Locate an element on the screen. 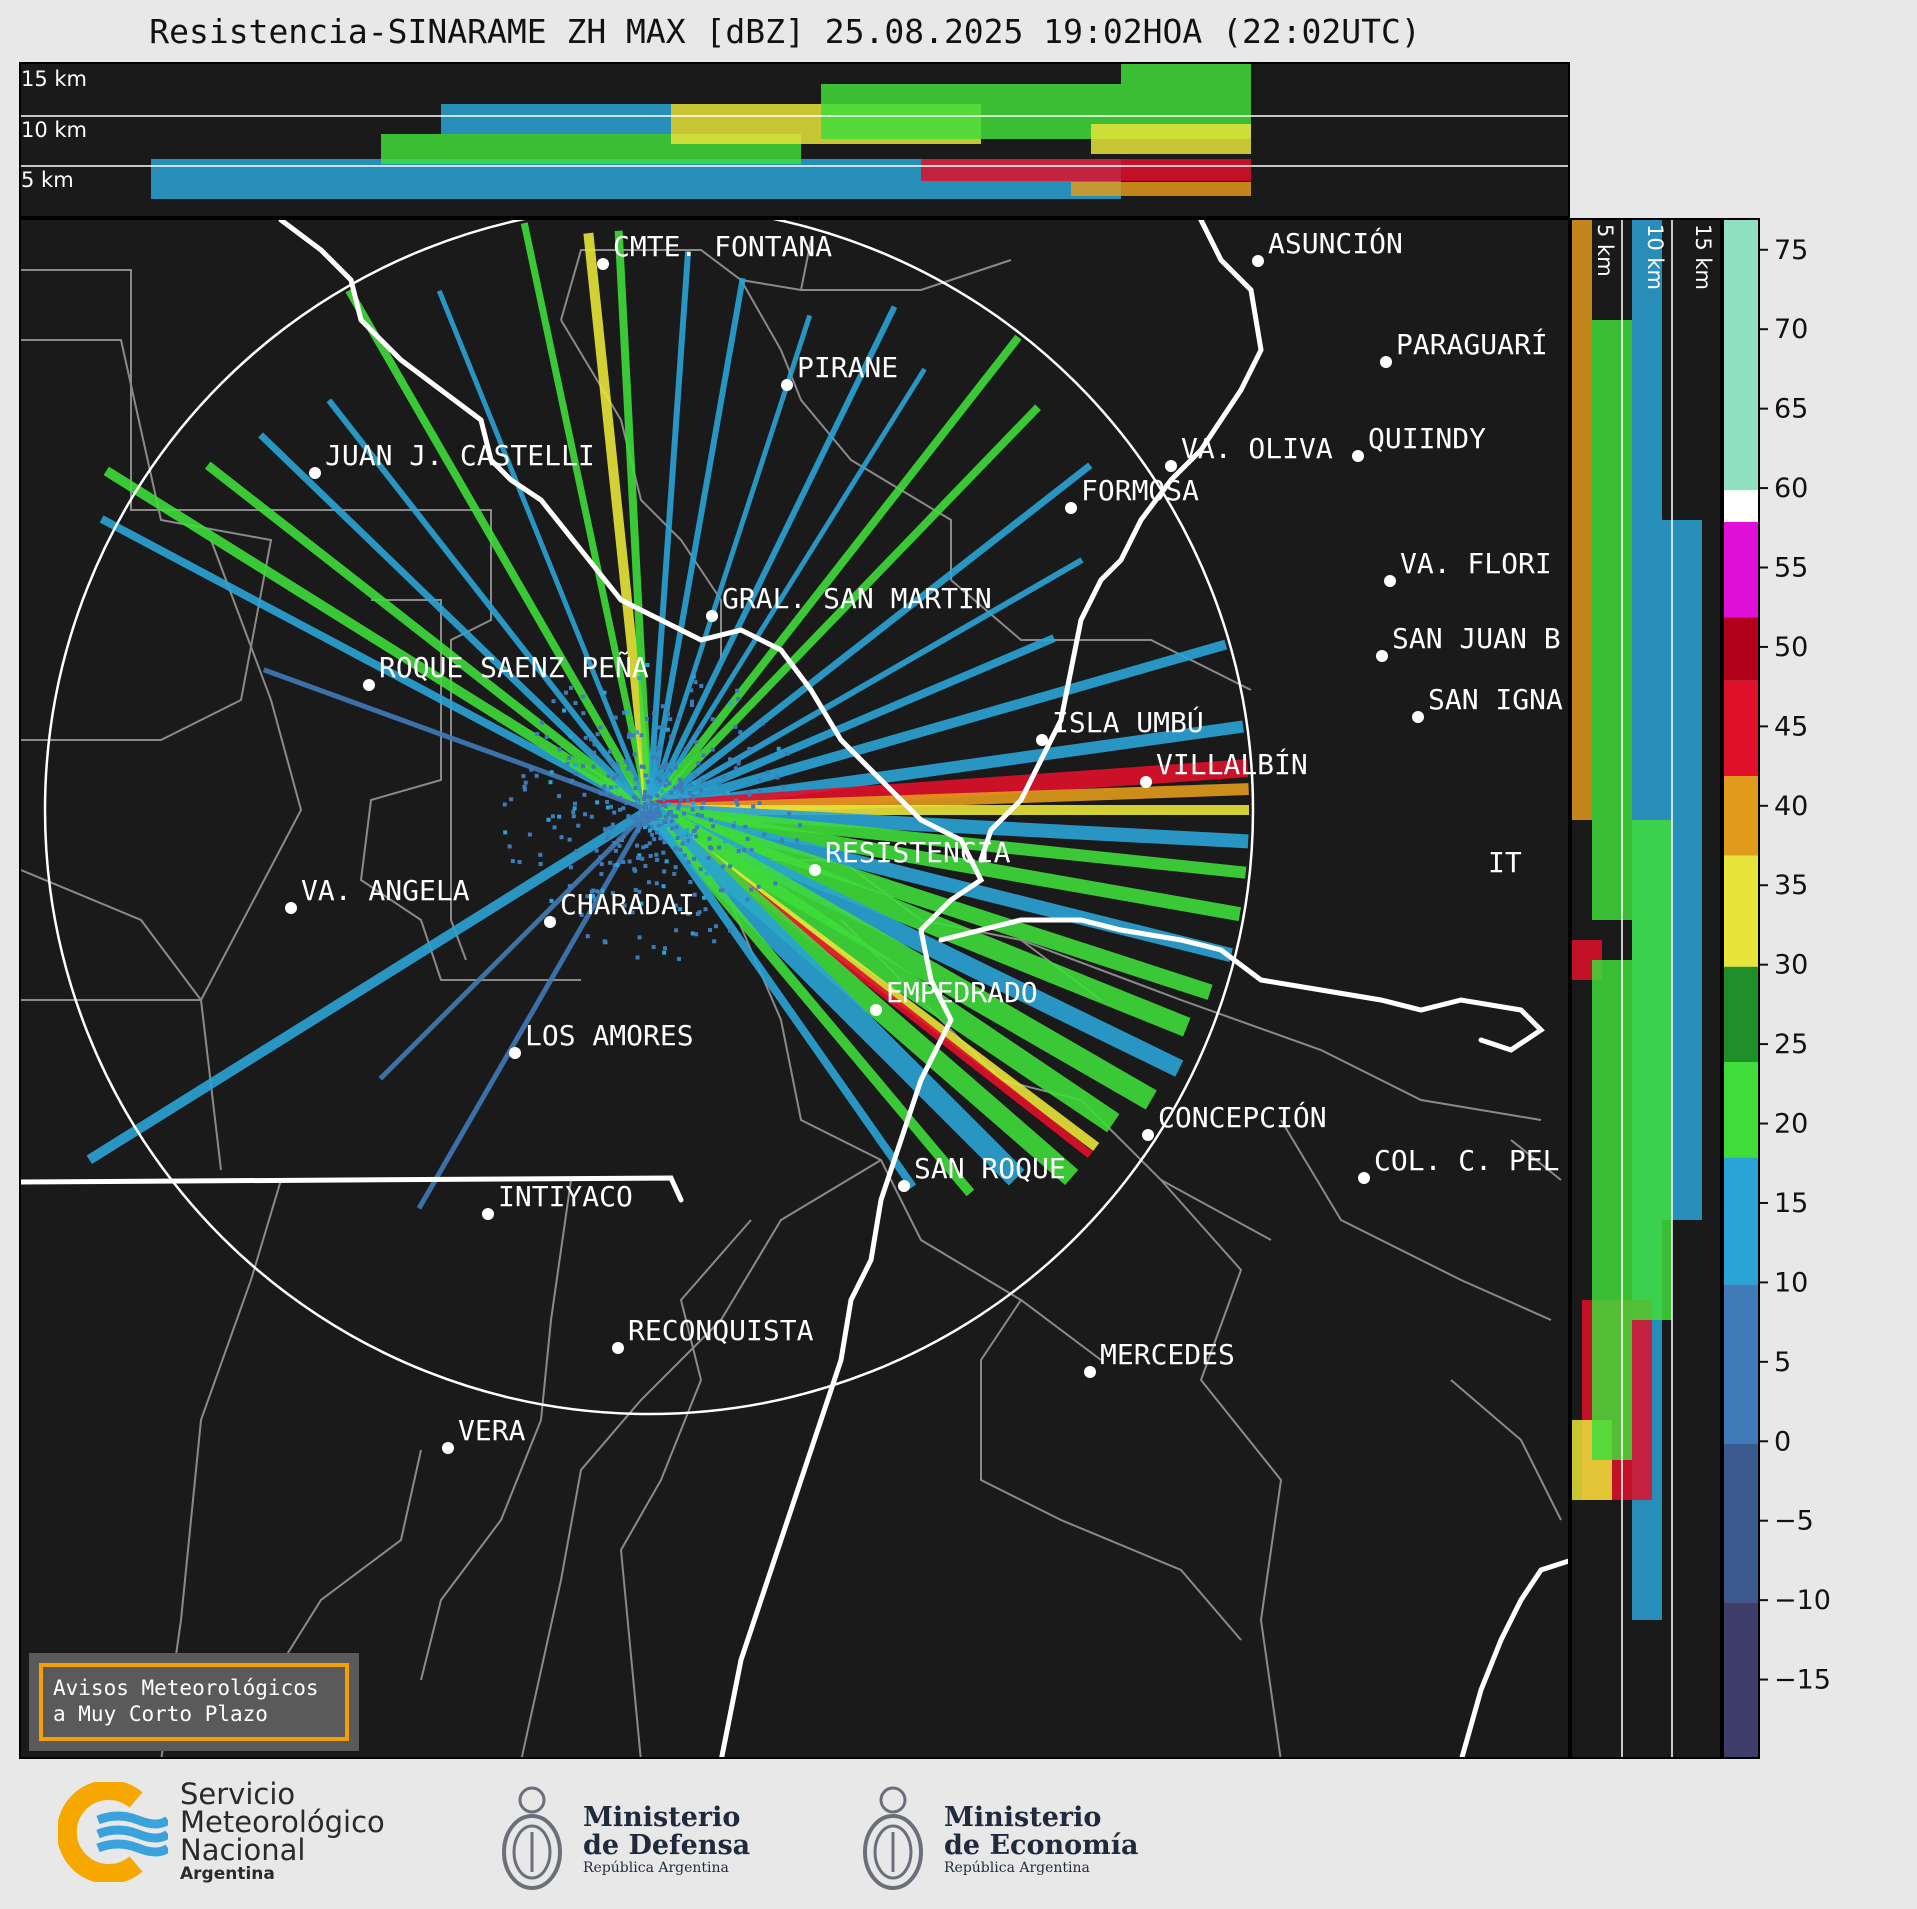 The width and height of the screenshot is (1917, 1909). height-label-15km: 15 km is located at coordinates (54, 79).